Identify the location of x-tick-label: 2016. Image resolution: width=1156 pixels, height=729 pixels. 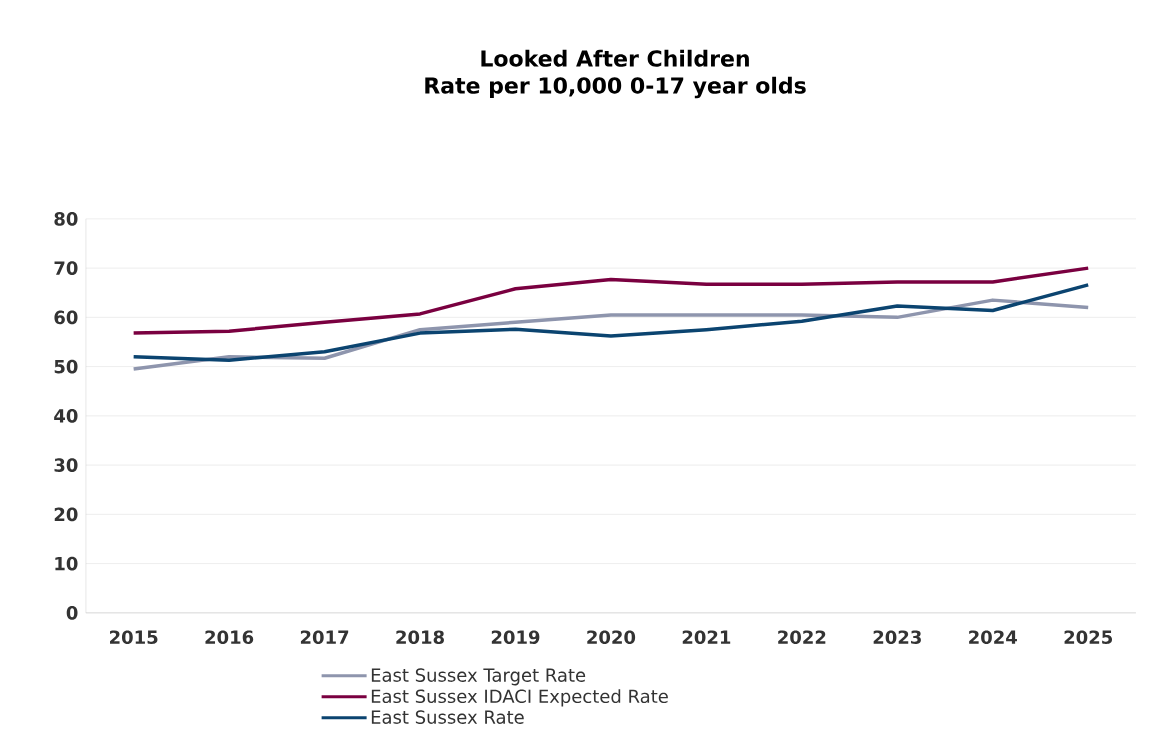
(229, 637).